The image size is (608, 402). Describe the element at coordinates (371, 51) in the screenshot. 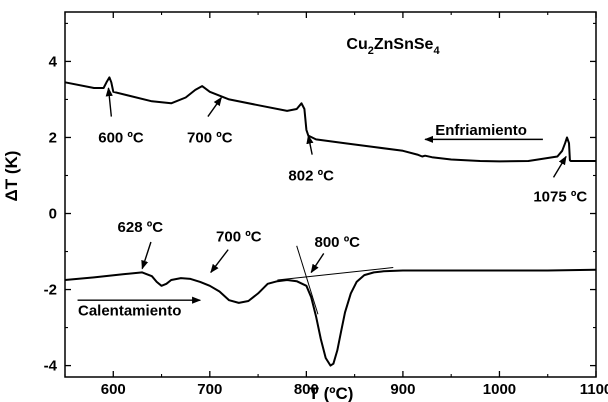

I see `compound-sub-2: 2` at that location.